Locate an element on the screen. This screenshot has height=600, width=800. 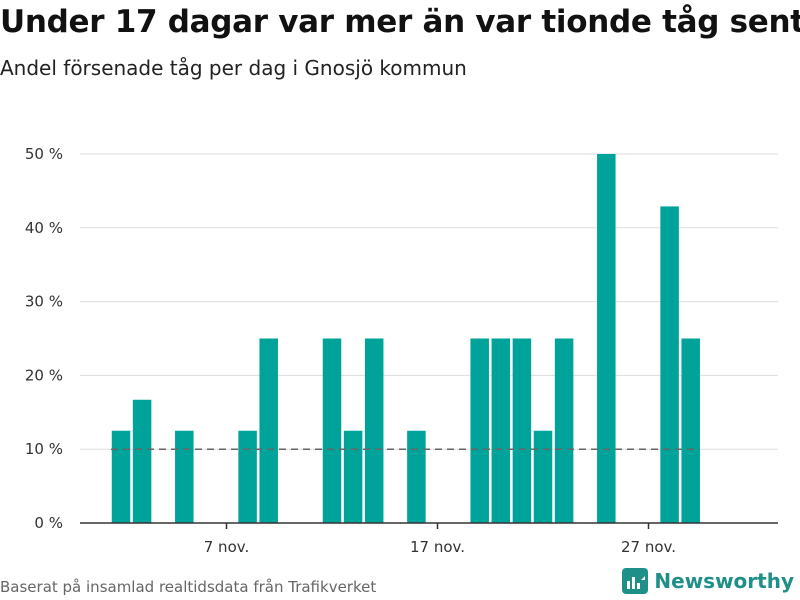
brand-name: Newsworthy is located at coordinates (724, 581).